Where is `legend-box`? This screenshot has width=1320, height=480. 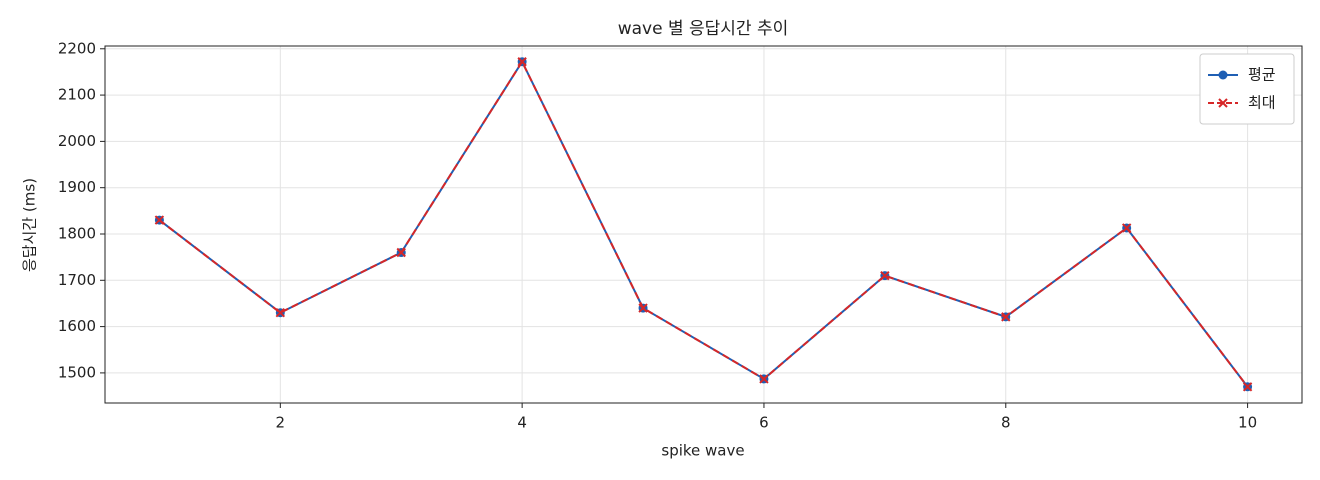
legend-box is located at coordinates (1247, 89).